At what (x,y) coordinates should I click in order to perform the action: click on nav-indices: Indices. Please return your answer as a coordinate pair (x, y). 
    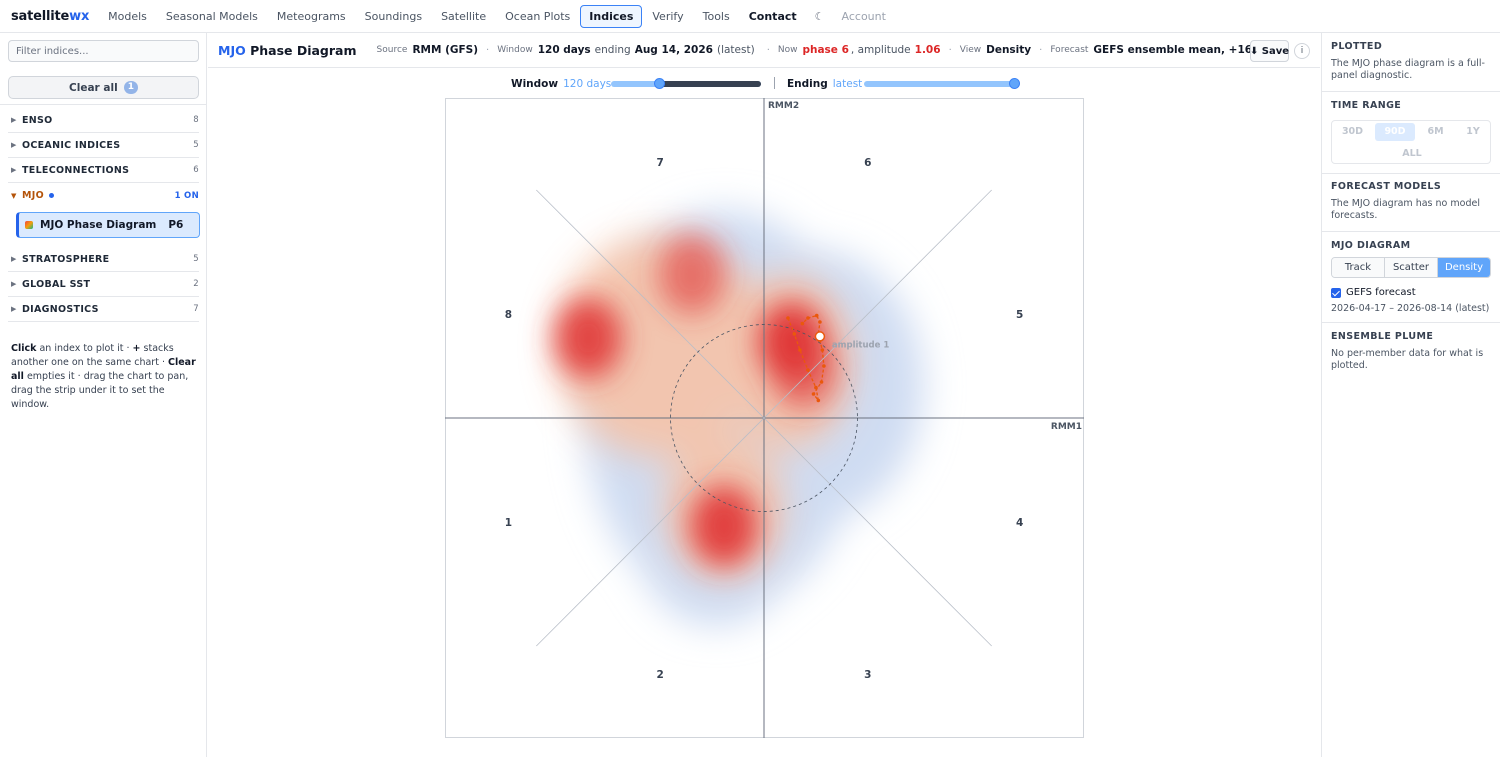
    Looking at the image, I should click on (611, 16).